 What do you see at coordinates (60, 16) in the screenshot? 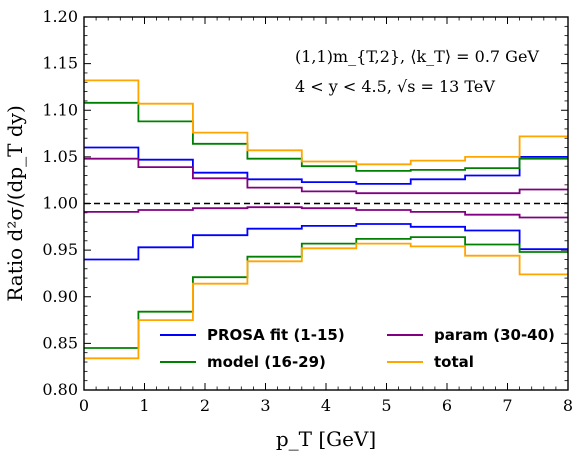
I see `y-tick-label: 1.20` at bounding box center [60, 16].